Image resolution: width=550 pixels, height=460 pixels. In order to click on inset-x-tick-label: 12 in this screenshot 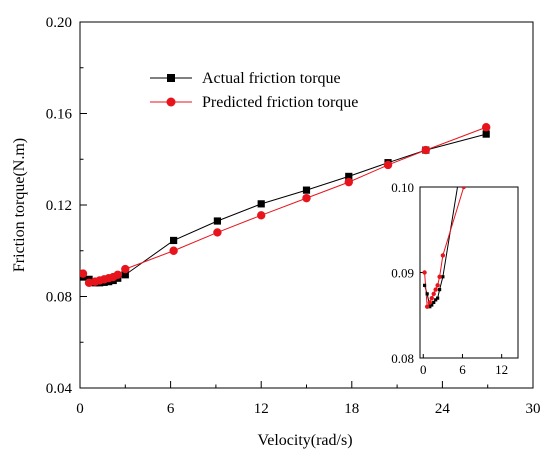, I will do `click(501, 369)`.